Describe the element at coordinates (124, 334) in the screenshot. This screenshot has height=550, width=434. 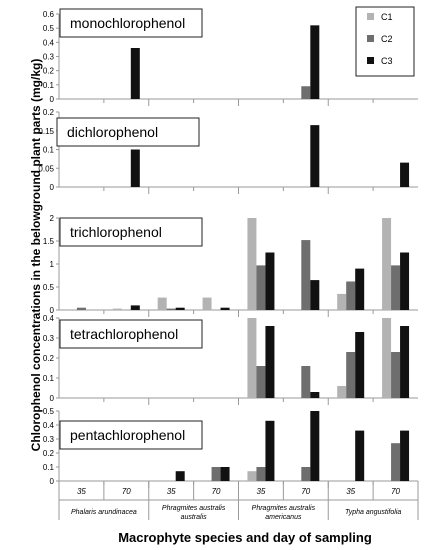
I see `panel-title: tetrachlorophenol` at that location.